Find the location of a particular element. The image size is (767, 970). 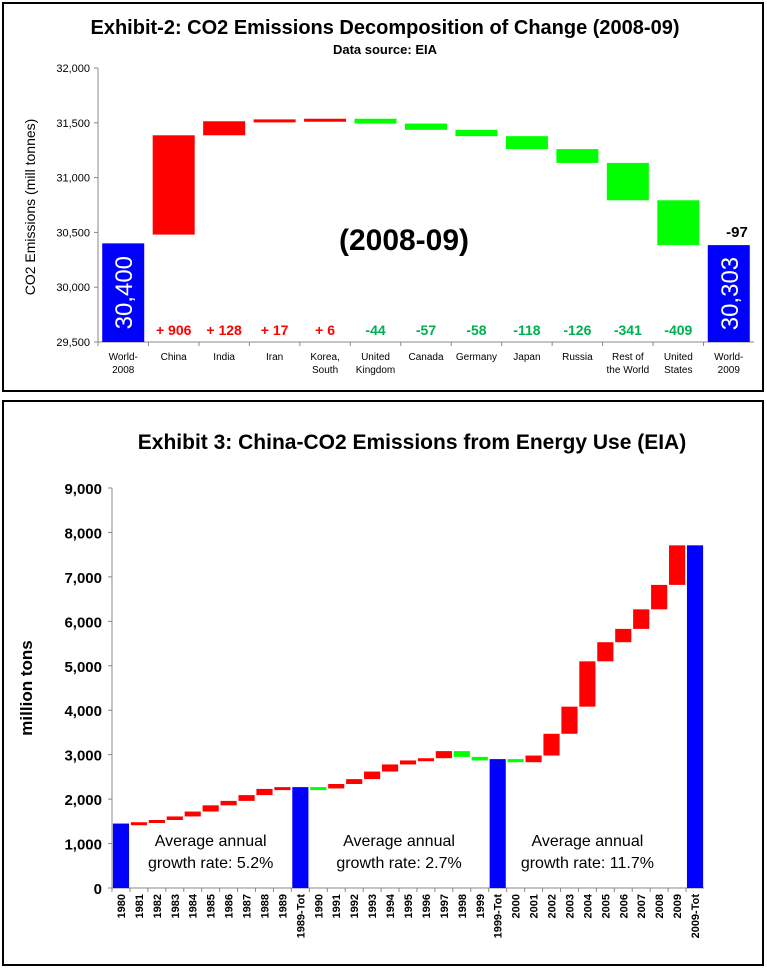

x-tick-label: 2003 is located at coordinates (570, 906).